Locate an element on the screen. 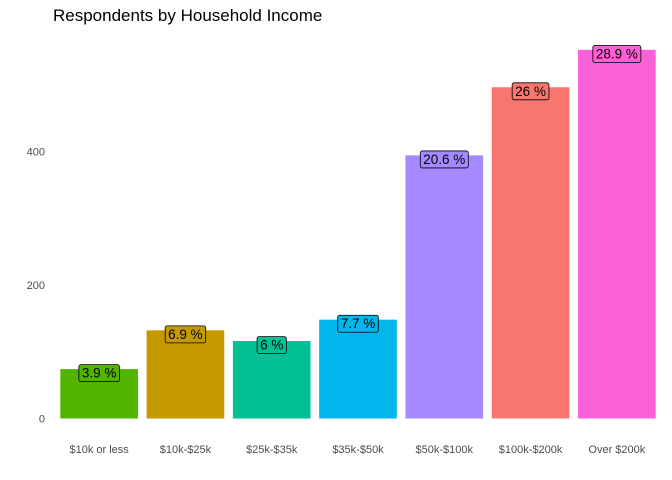 This screenshot has height=480, width=672. data-label-text: 6 % is located at coordinates (271, 345).